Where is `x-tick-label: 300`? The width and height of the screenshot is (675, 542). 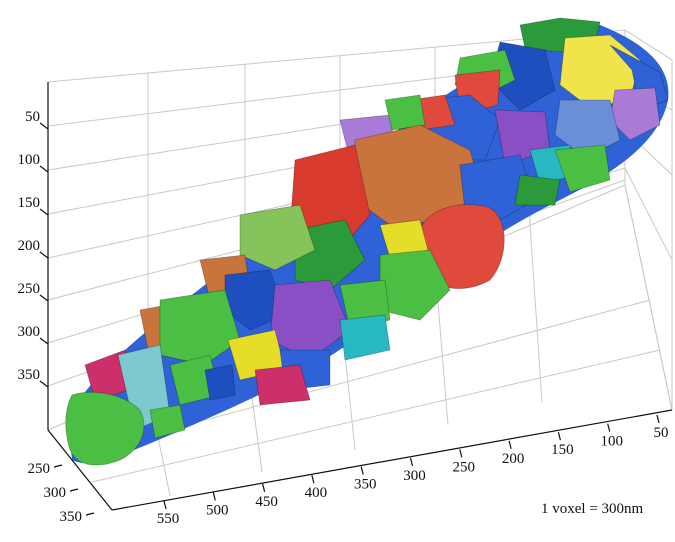
x-tick-label: 300 is located at coordinates (414, 476).